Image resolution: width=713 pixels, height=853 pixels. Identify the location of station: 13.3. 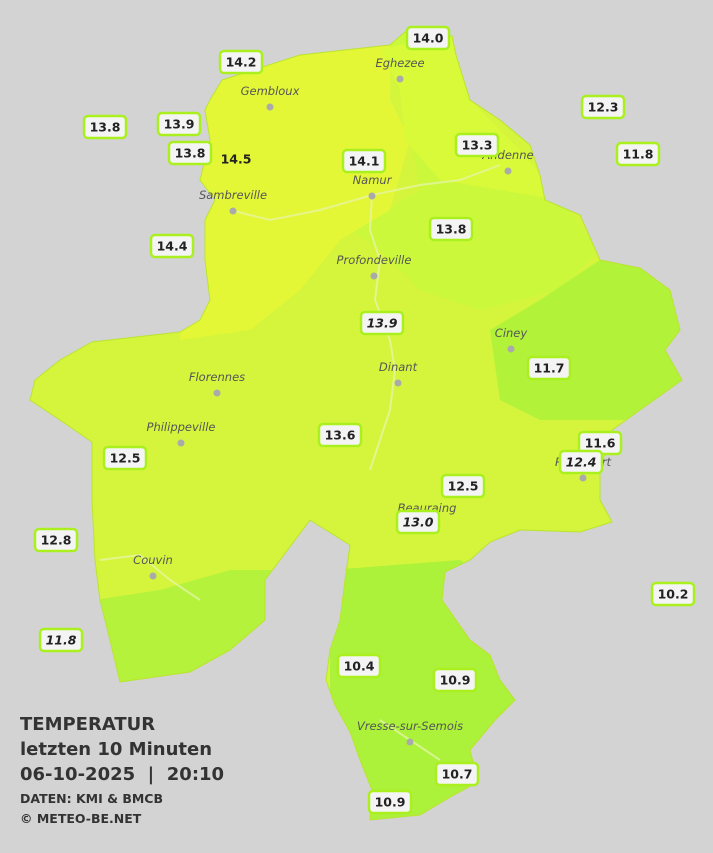
(477, 145).